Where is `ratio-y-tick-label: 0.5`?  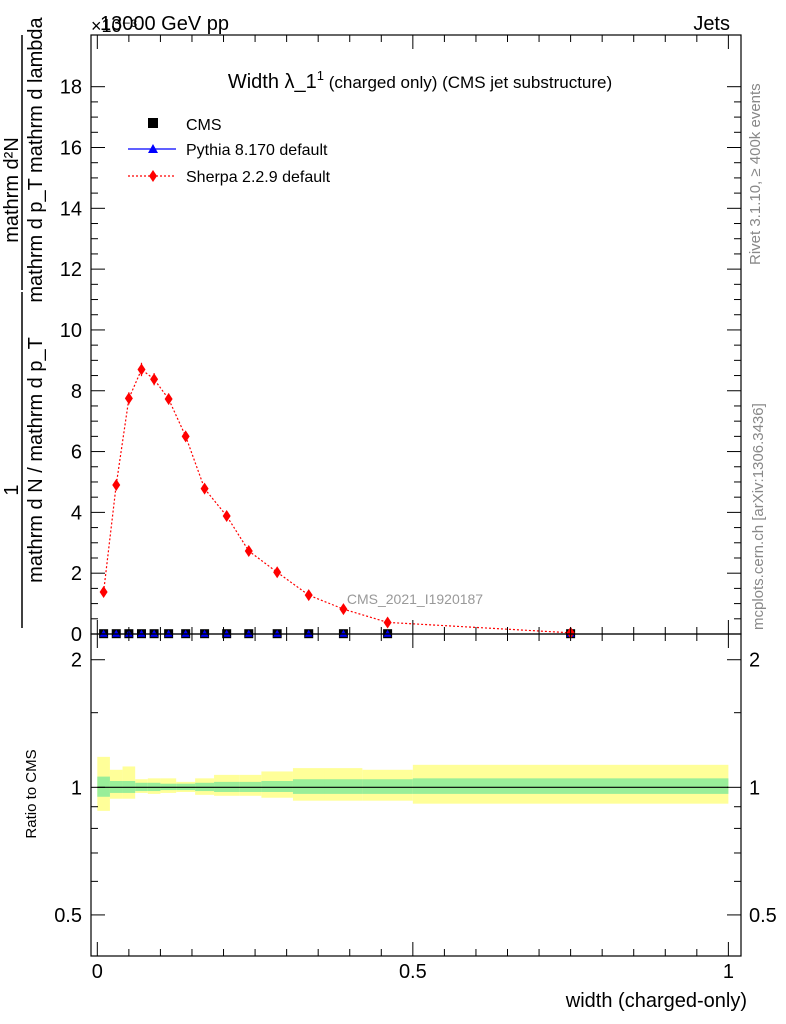 ratio-y-tick-label: 0.5 is located at coordinates (68, 916).